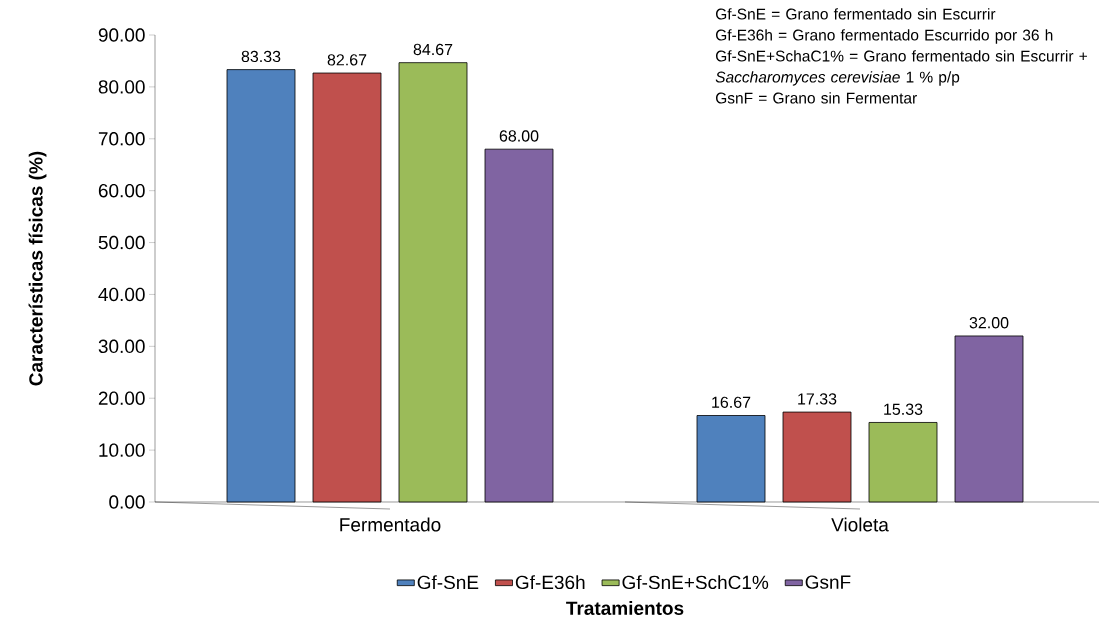 This screenshot has height=643, width=1099. Describe the element at coordinates (625, 608) in the screenshot. I see `x-axis-title: Tratamientos` at that location.